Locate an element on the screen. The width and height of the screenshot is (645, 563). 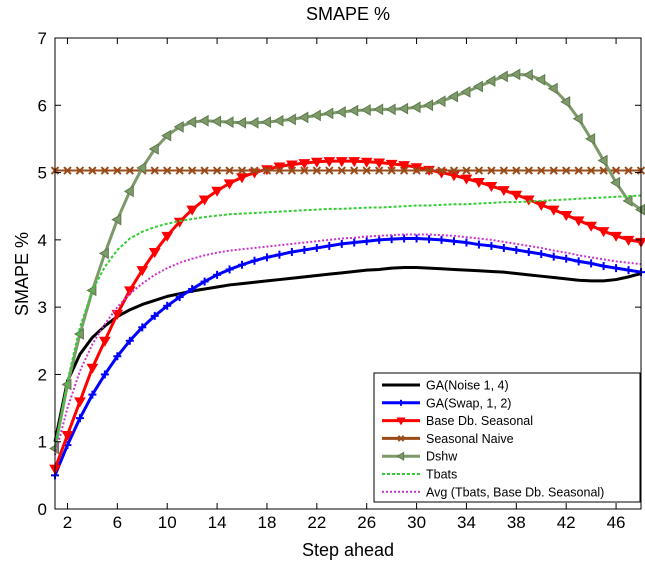
x-tick-label: 30 is located at coordinates (416, 522).